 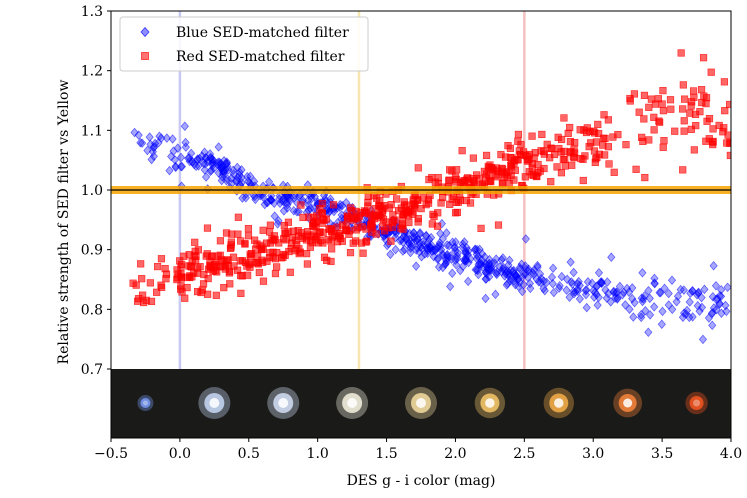 I want to click on y-axis-ticks: 0.7 0.8 0.9 1.0 1.1 1.2 1.3, so click(x=96, y=191).